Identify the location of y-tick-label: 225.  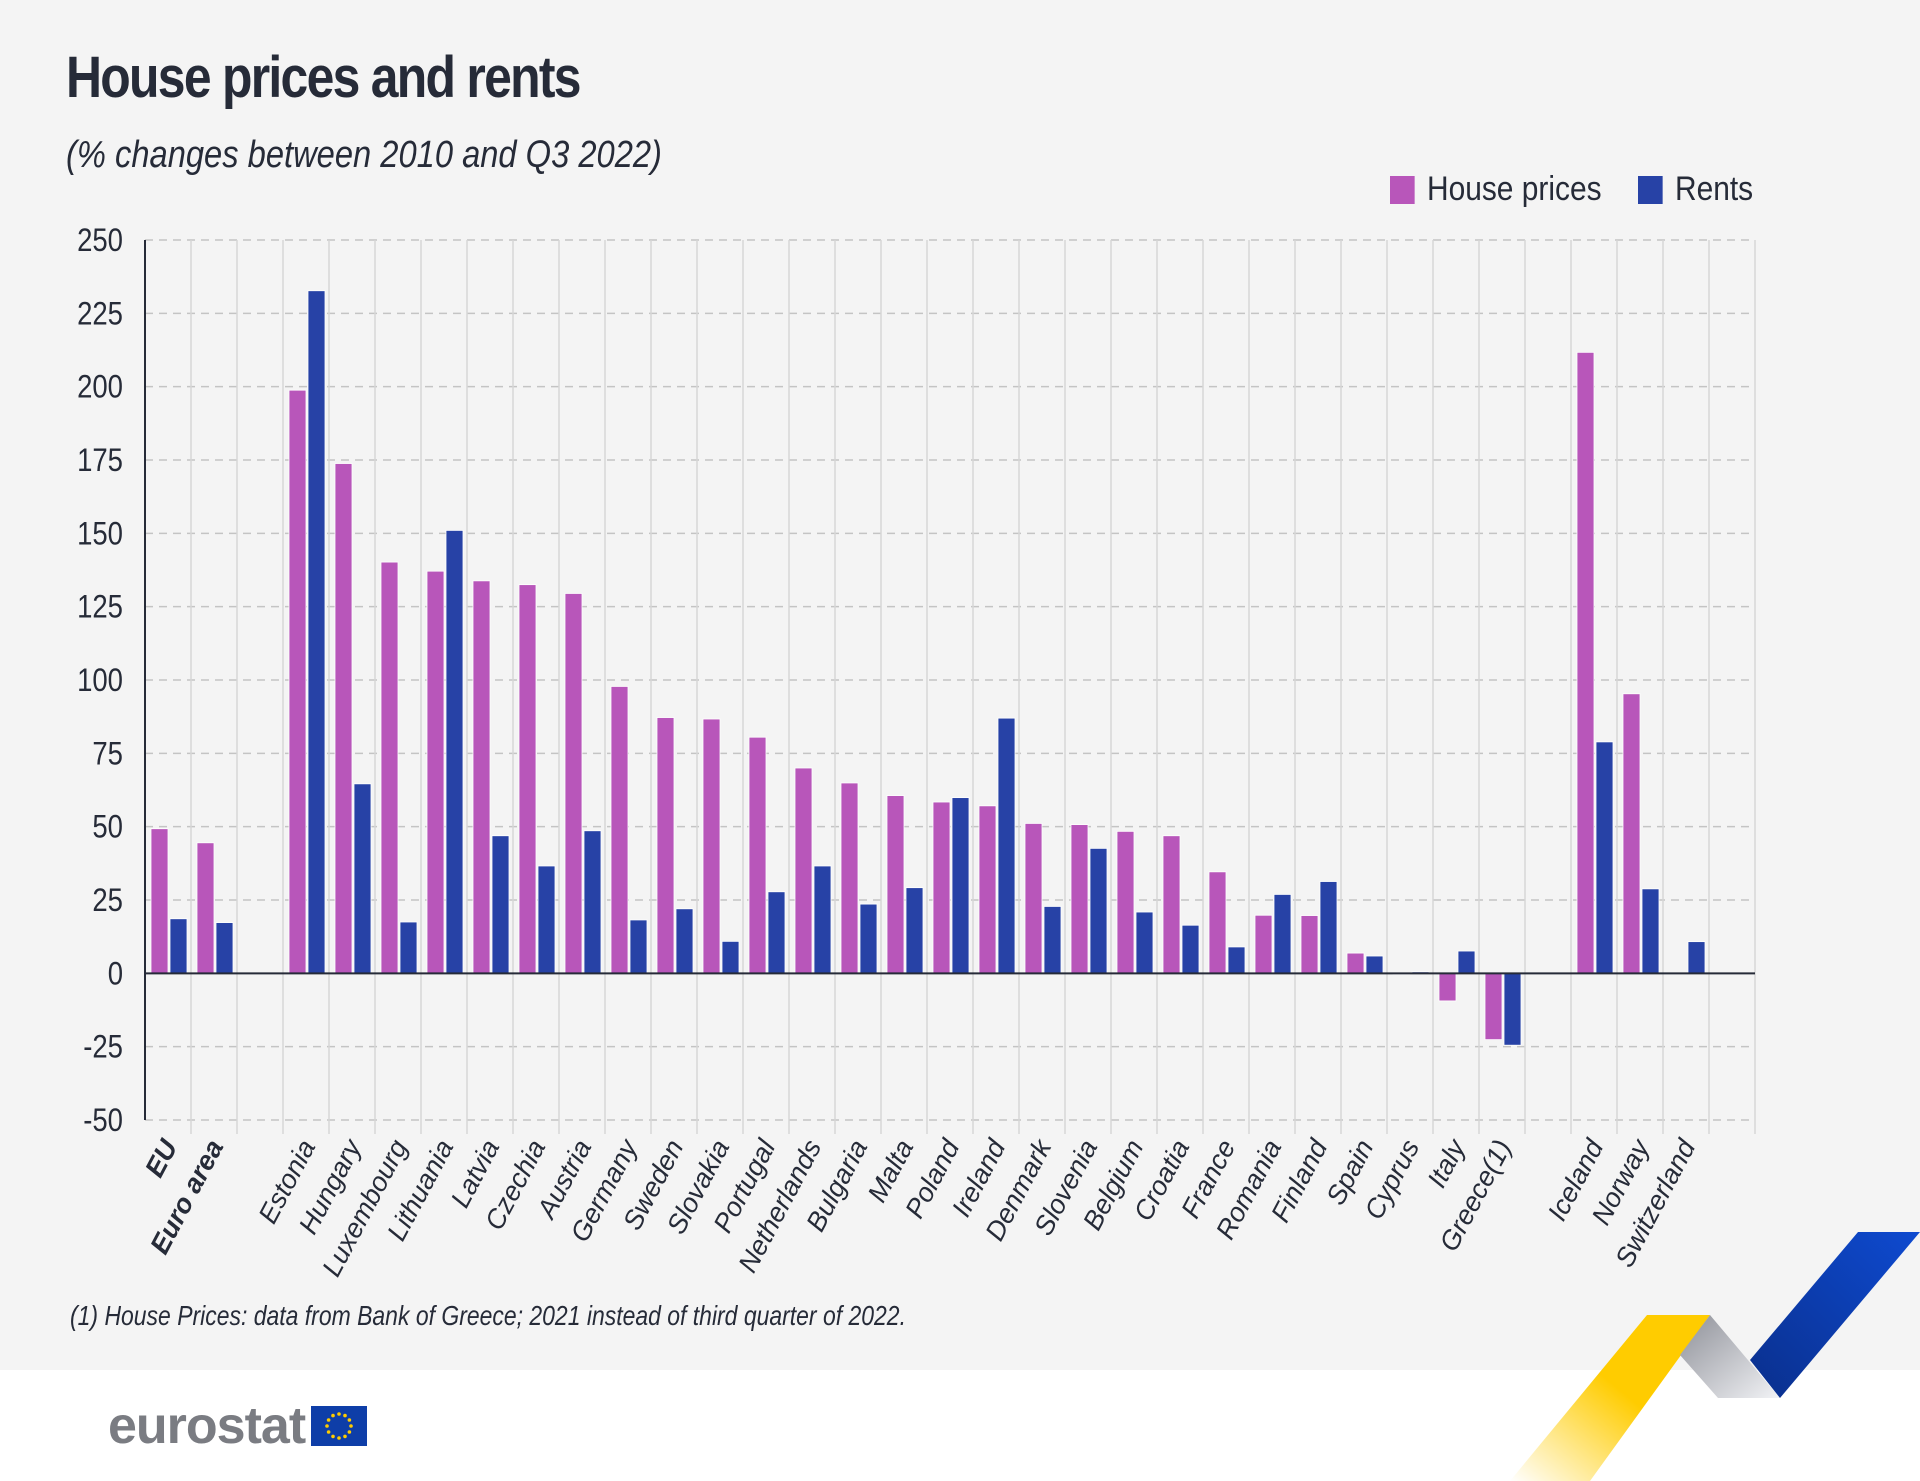
(100, 313).